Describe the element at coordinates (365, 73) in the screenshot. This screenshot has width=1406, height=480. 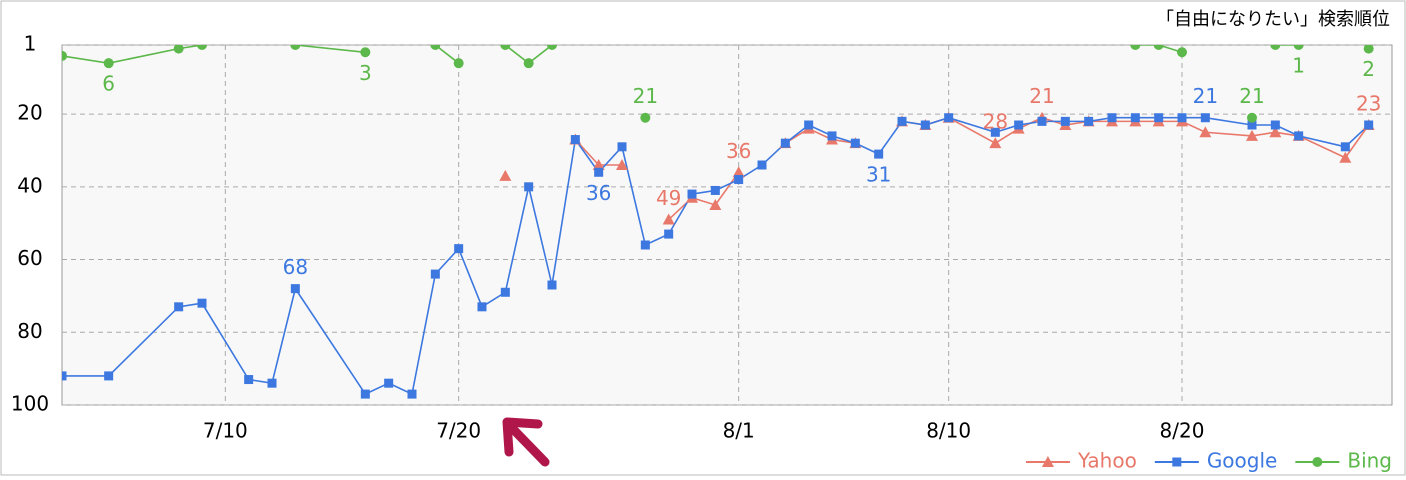
I see `data-label: 3` at that location.